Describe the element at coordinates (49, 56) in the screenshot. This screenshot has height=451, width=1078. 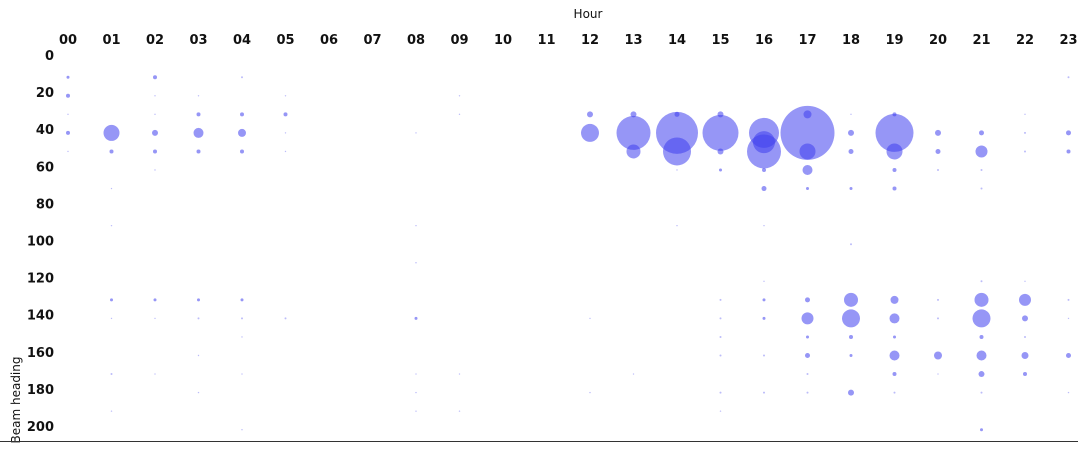
I see `y-tick-label: 0` at that location.